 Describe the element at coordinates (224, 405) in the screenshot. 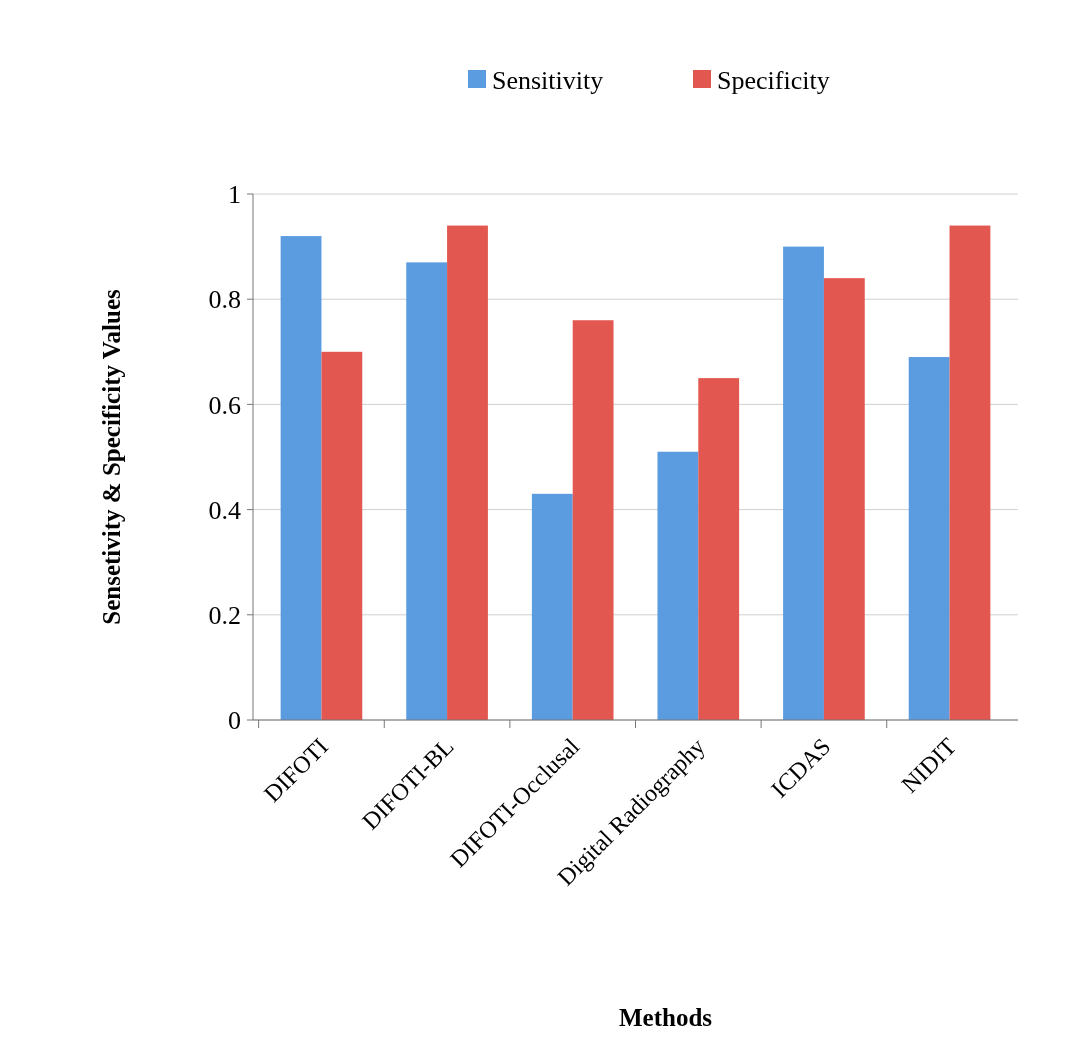

I see `y-tick-label: 0.6` at that location.